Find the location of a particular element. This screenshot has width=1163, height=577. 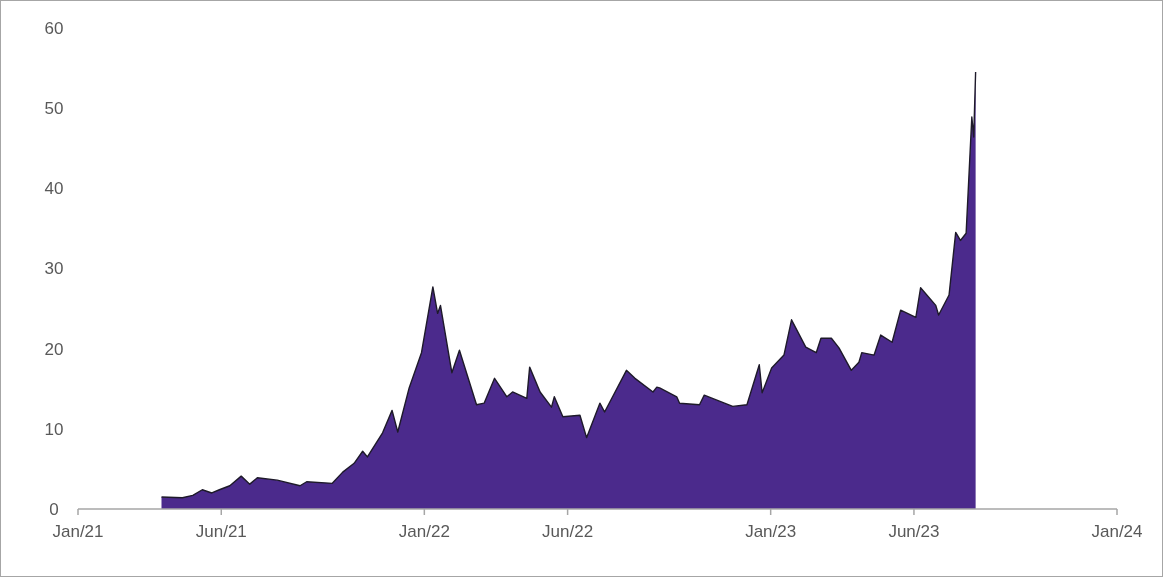

x-tick-label: Jan/21 is located at coordinates (78, 531).